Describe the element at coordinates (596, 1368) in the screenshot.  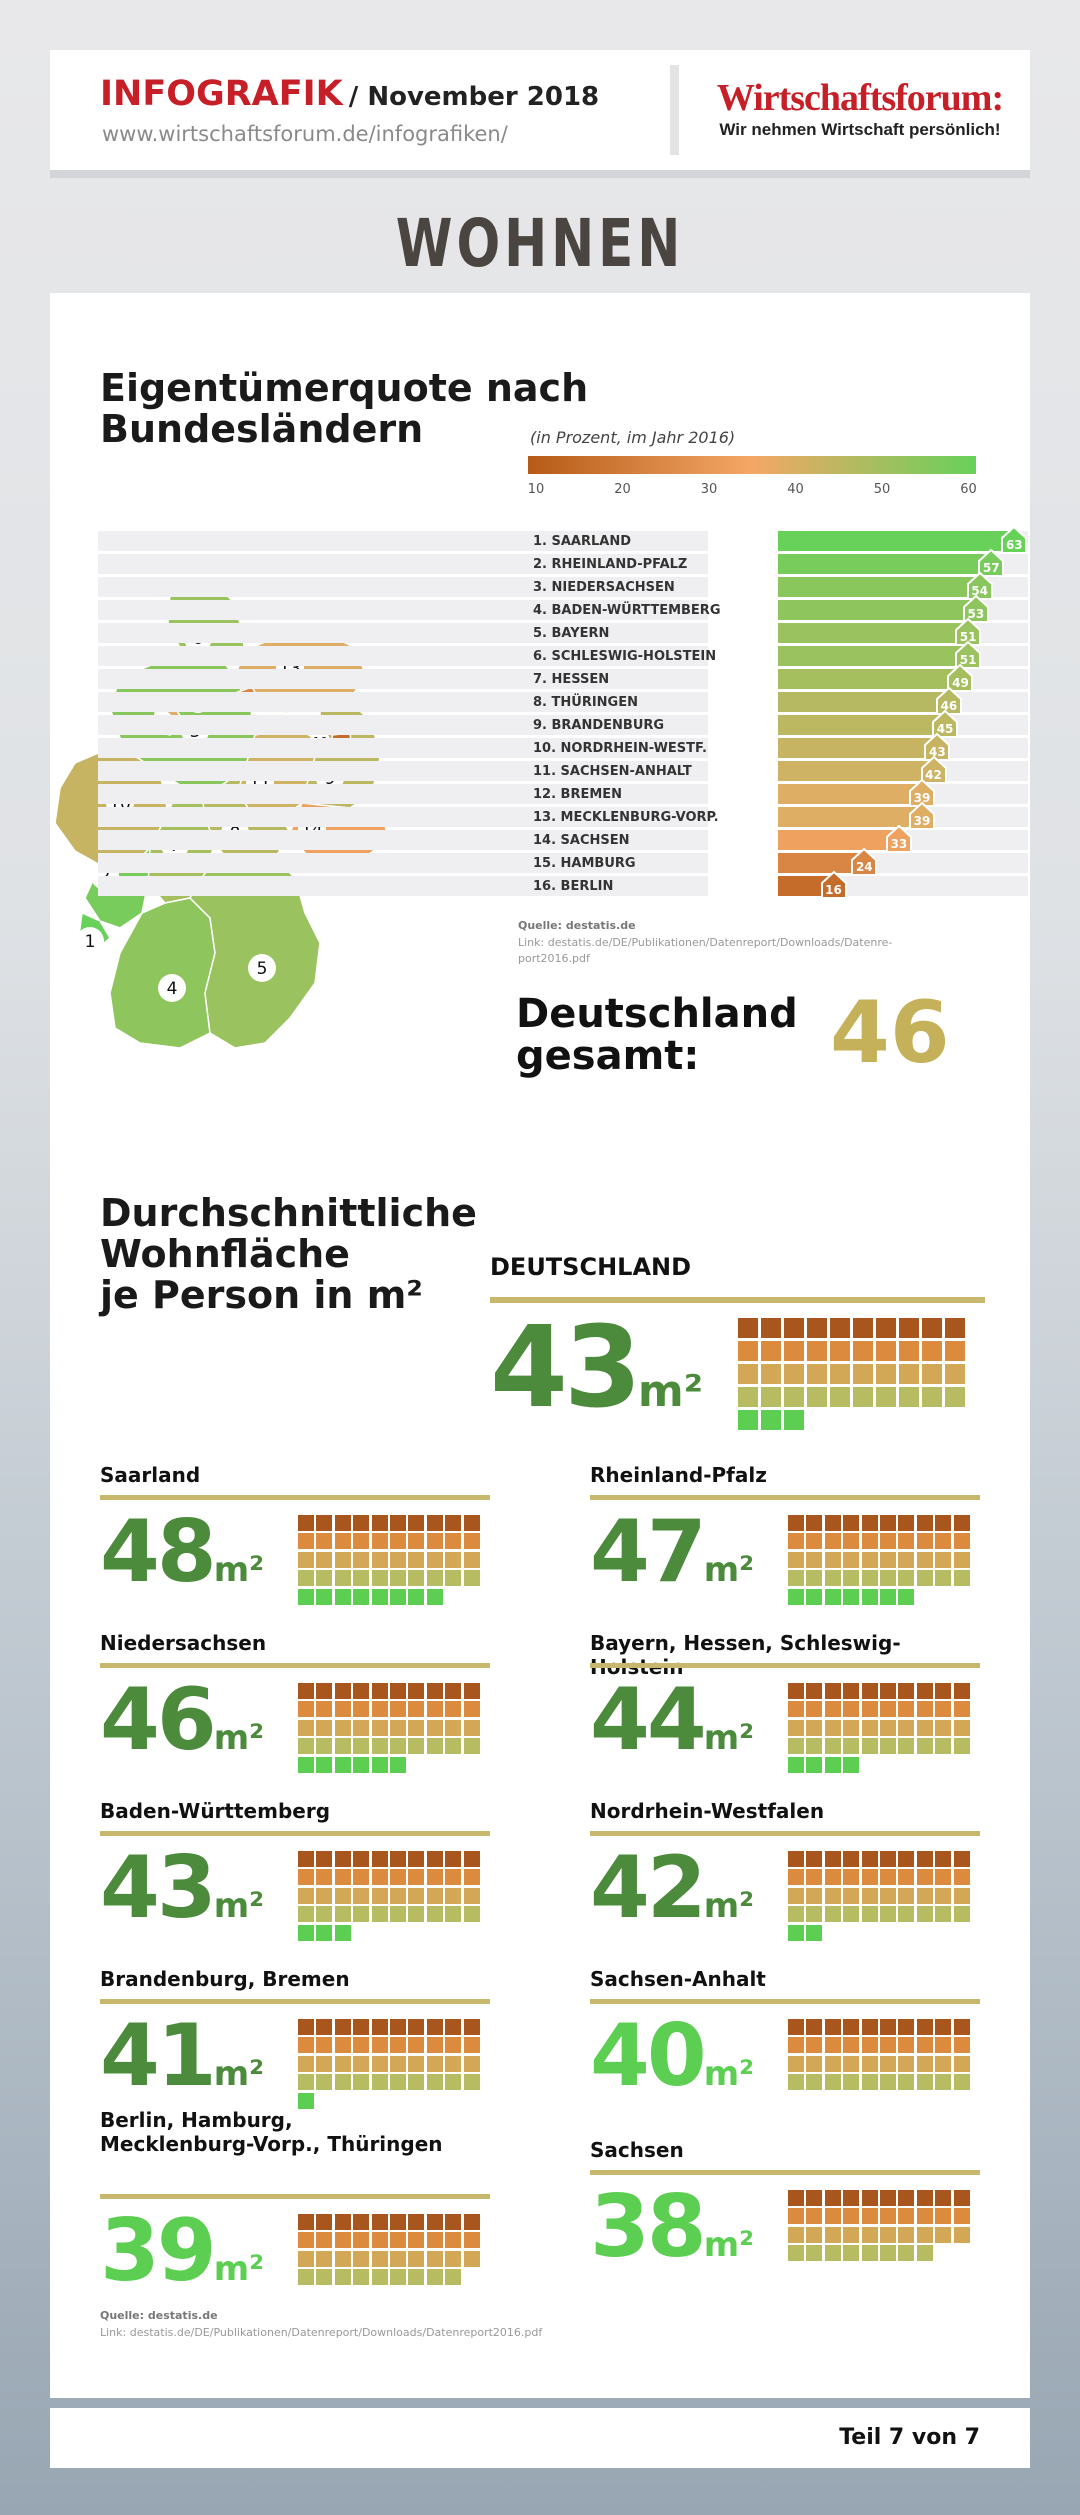
I see `deutschland-value: 43m²` at that location.